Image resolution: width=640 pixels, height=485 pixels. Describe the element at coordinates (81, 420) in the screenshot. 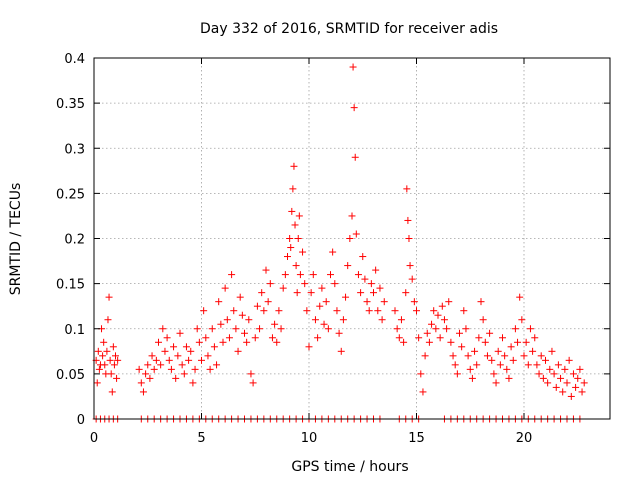

I see `y-tick-label: 0` at that location.